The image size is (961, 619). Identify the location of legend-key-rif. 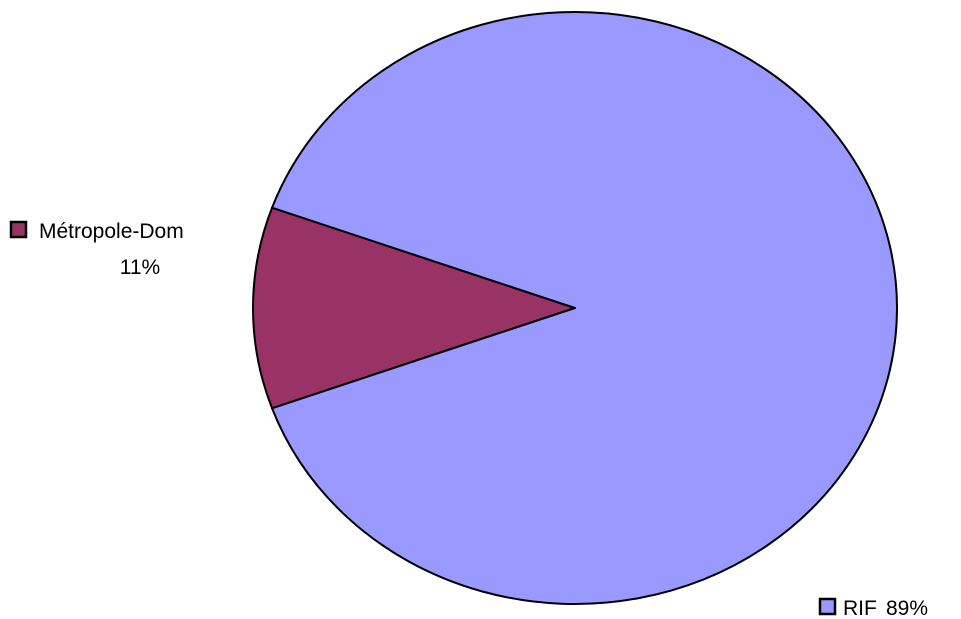
(827, 606).